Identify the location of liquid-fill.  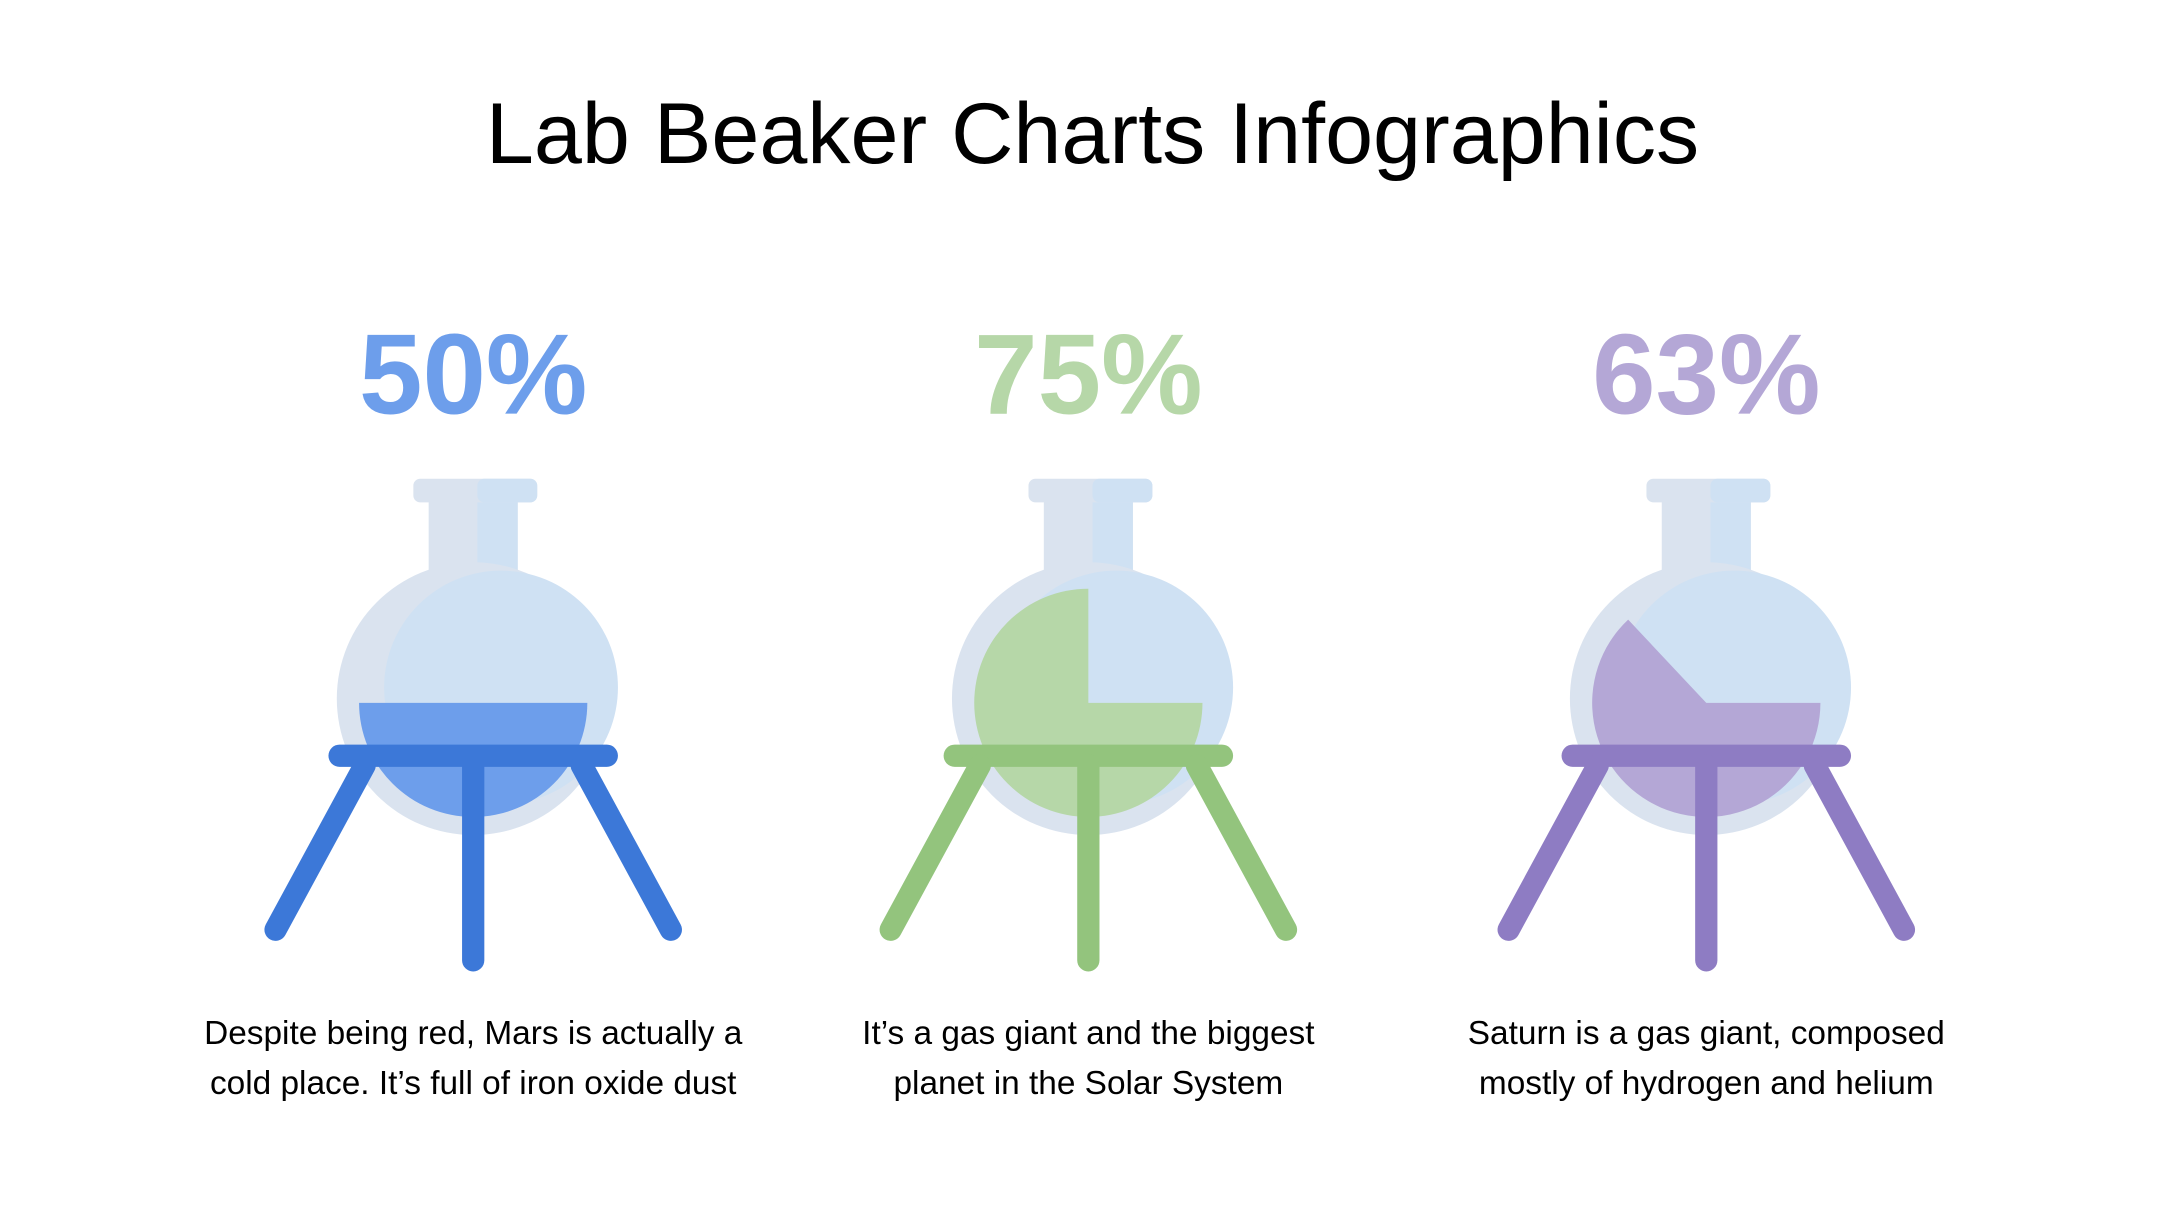
(1706, 718).